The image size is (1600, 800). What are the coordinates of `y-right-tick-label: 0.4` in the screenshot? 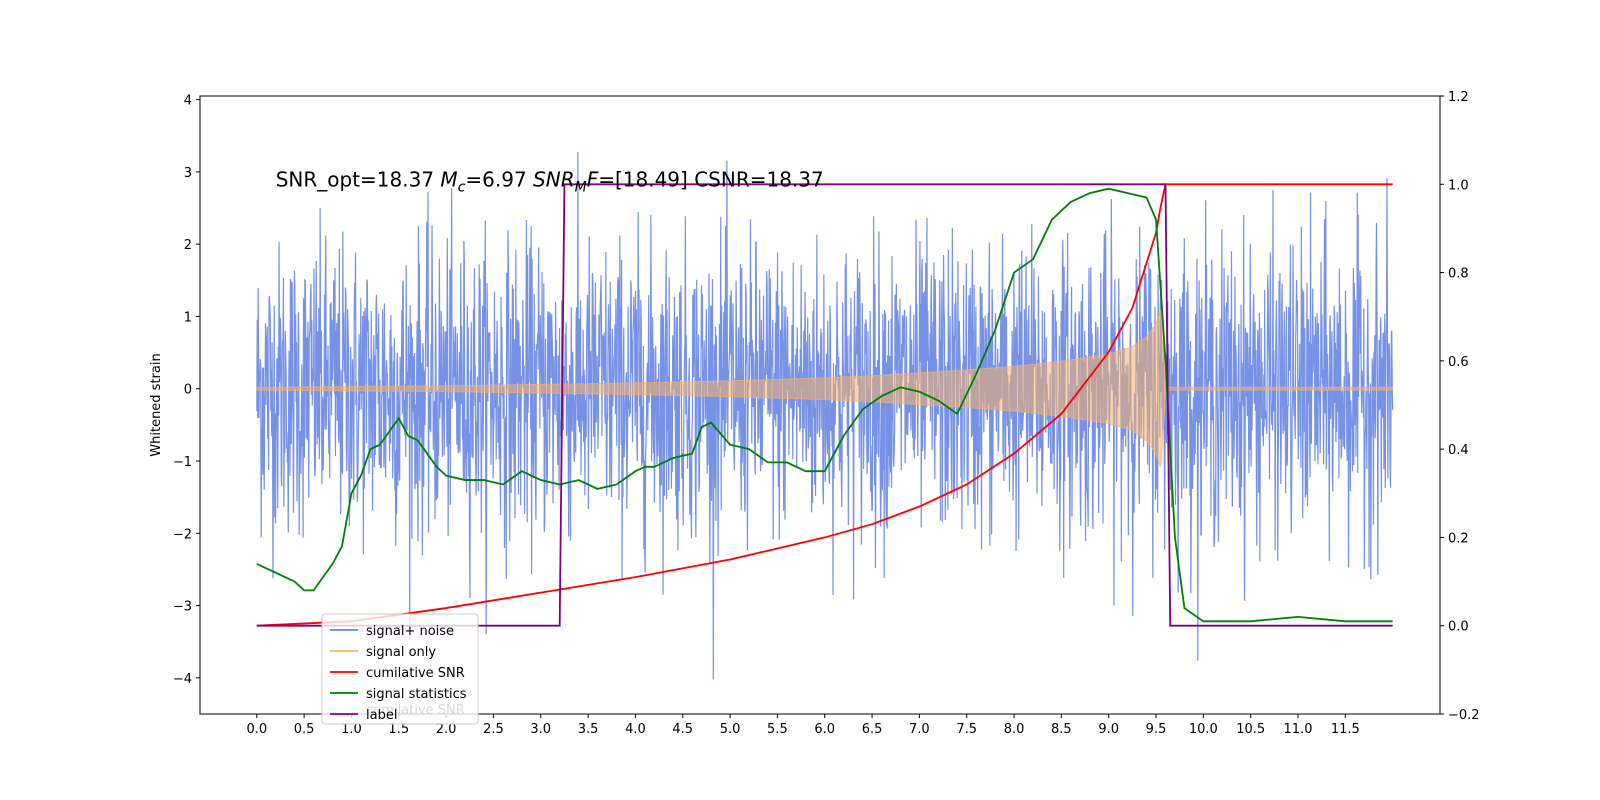 It's located at (1458, 450).